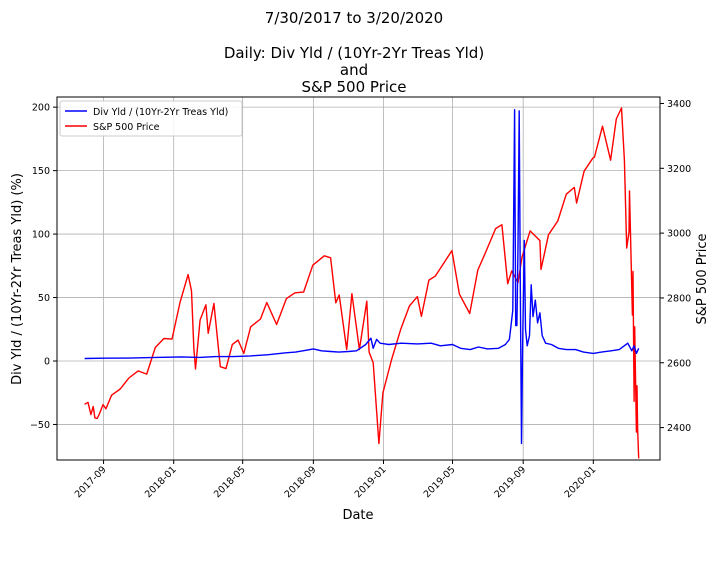 The width and height of the screenshot is (720, 576). I want to click on legend-box, so click(151, 118).